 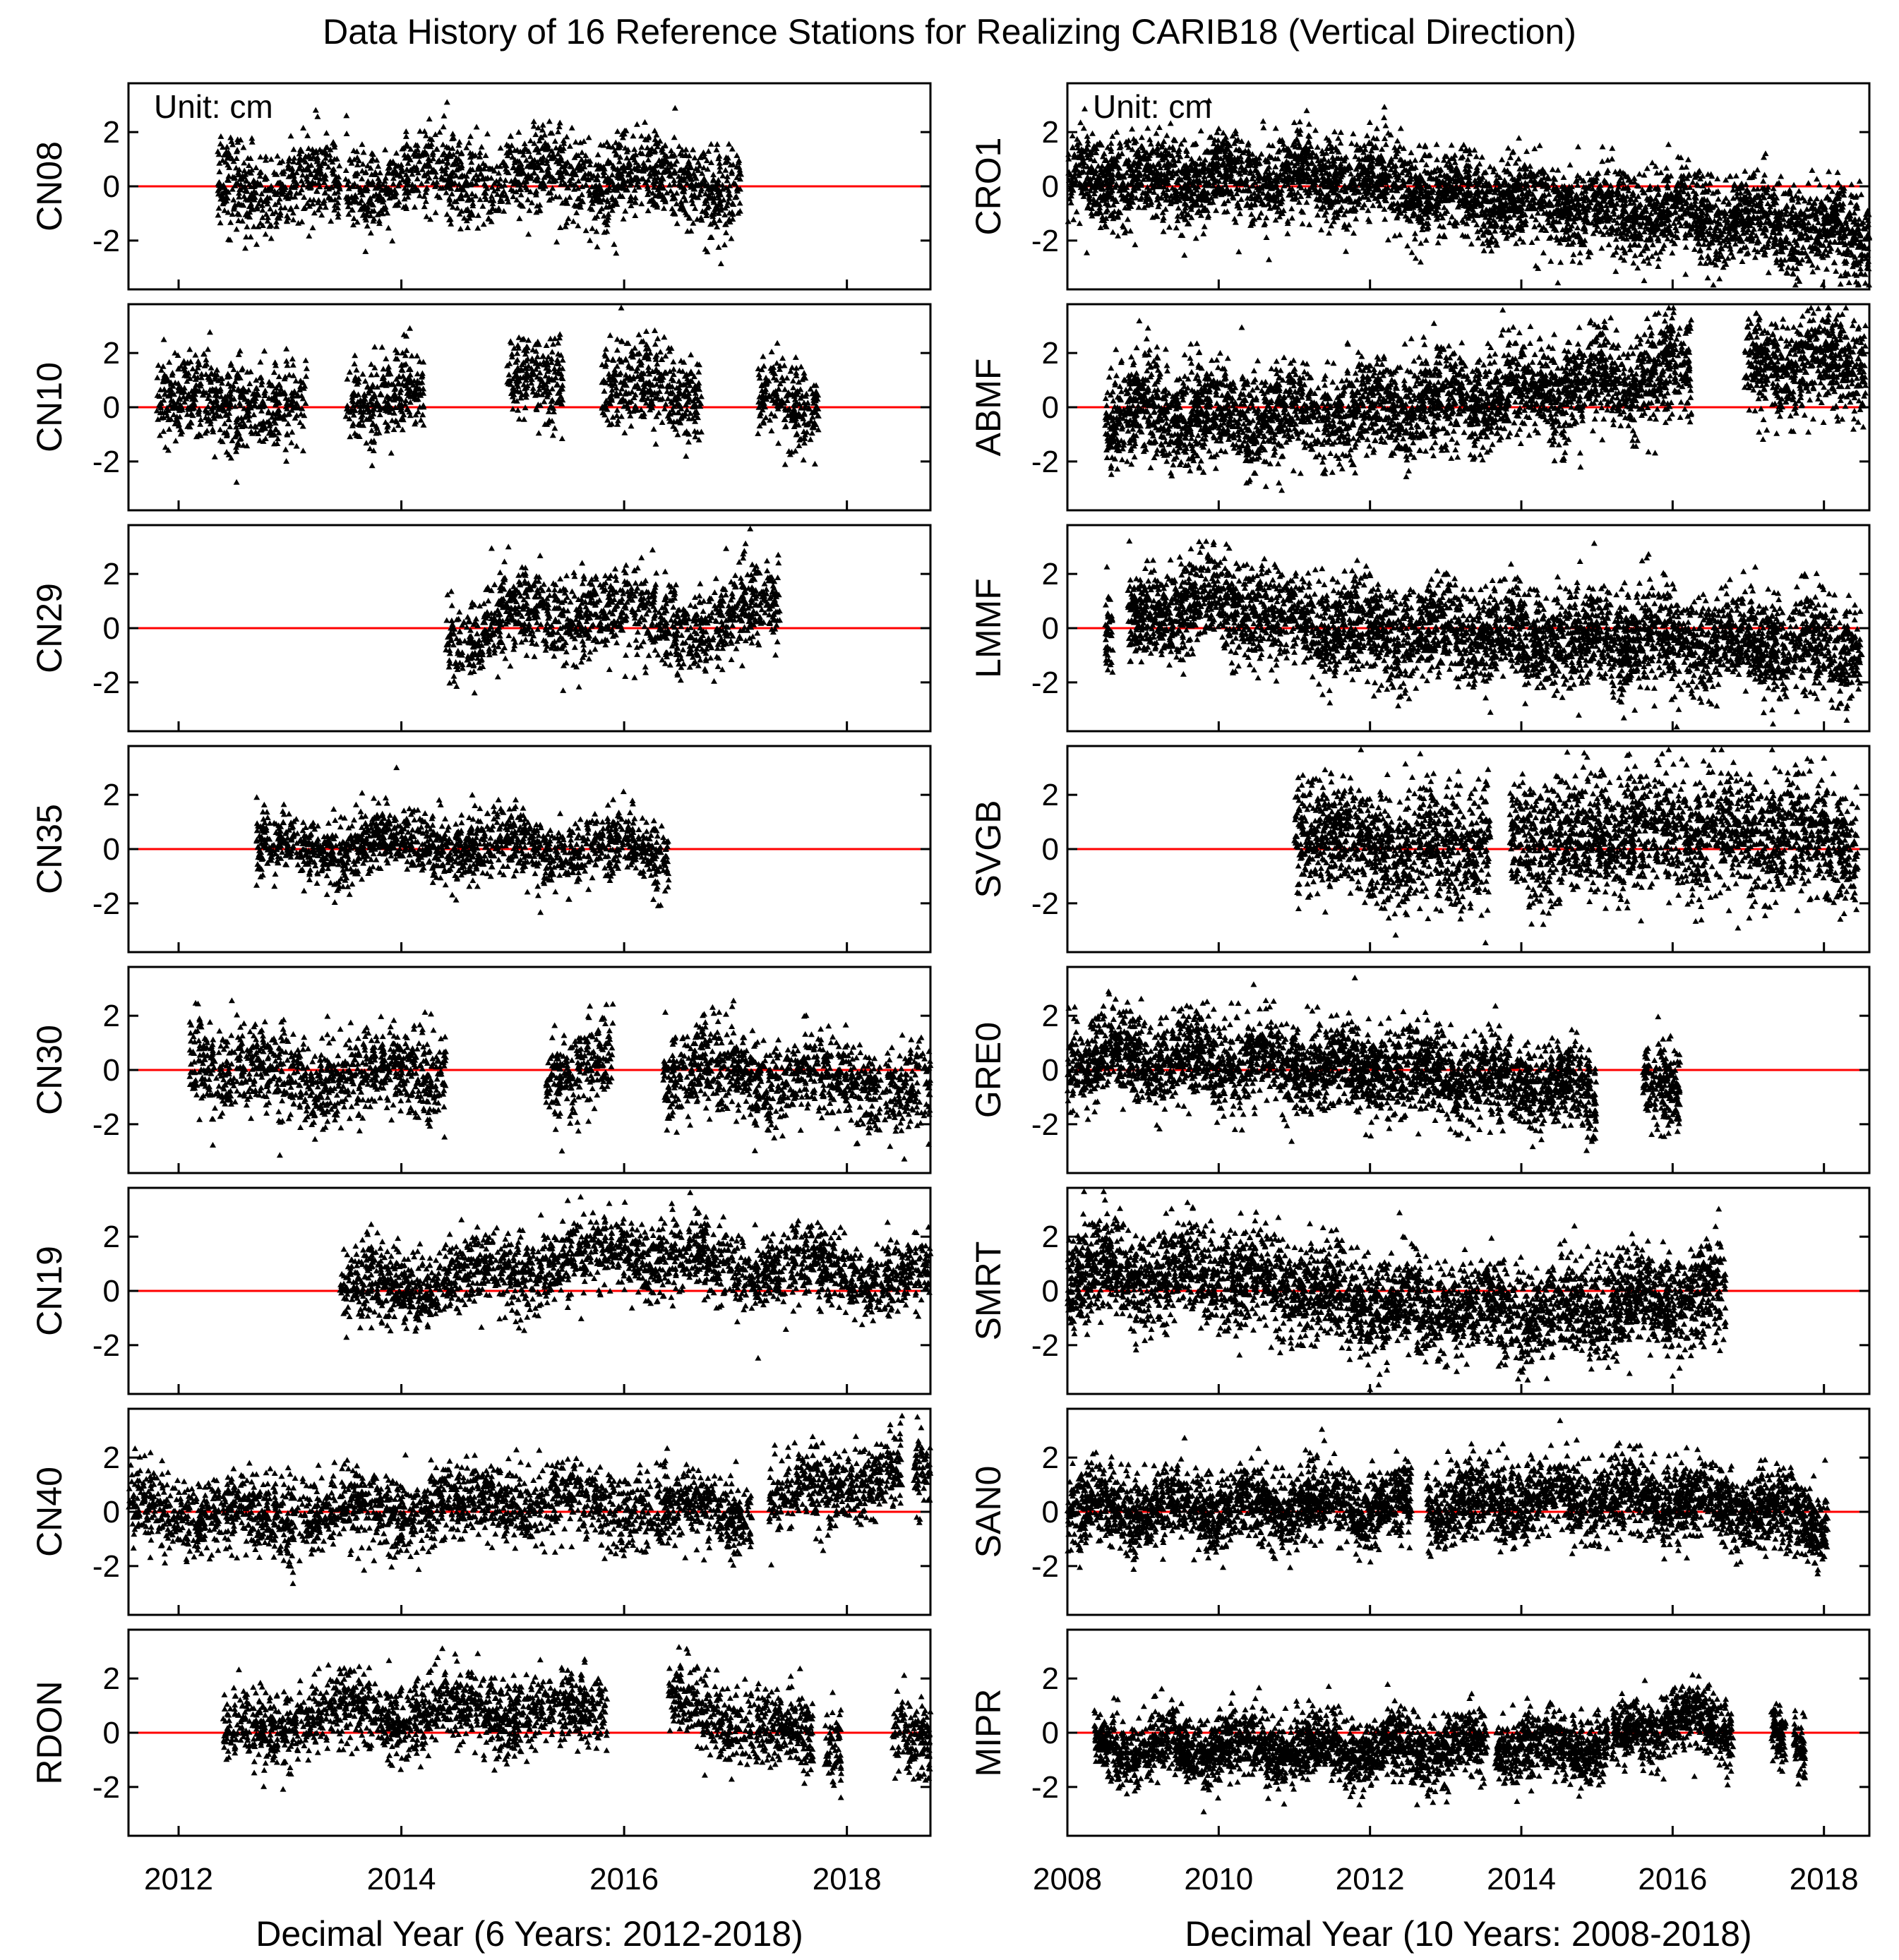 I want to click on panel-mipr: -2 0 2 MIPR, so click(x=1420, y=1732).